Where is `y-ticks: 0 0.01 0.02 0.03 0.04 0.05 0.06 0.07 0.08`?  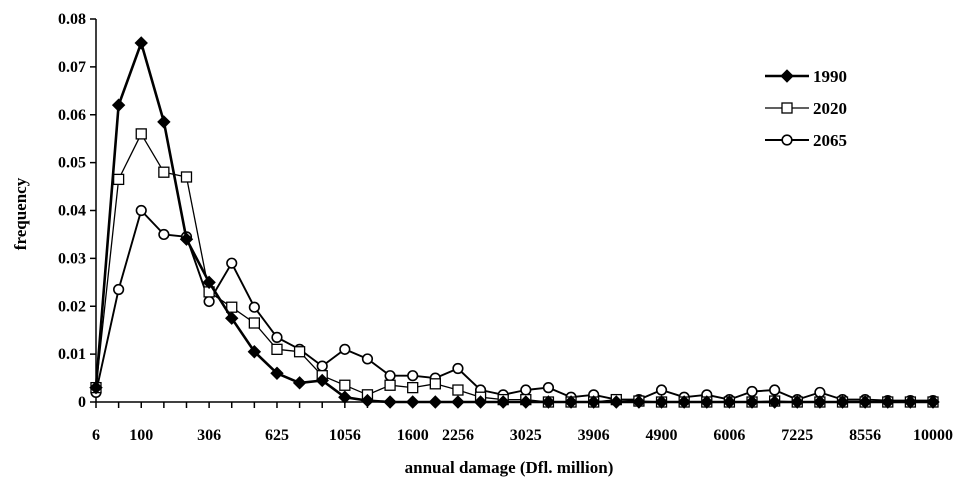
y-ticks: 0 0.01 0.02 0.03 0.04 0.05 0.06 0.07 0.08 is located at coordinates (77, 211).